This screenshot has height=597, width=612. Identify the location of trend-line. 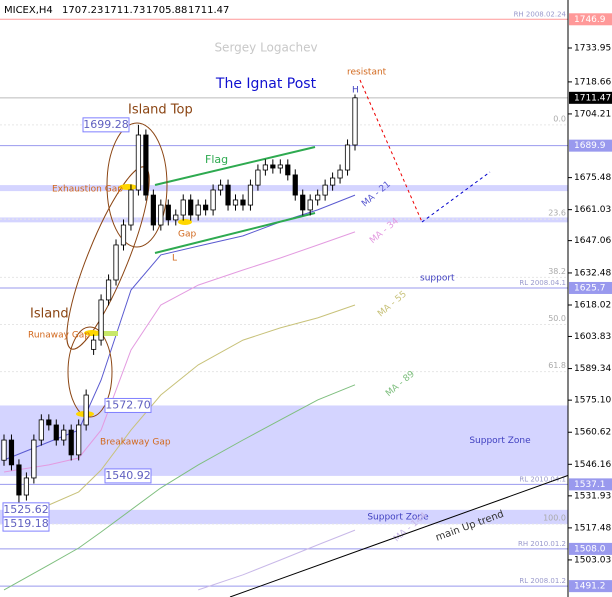
(401, 535).